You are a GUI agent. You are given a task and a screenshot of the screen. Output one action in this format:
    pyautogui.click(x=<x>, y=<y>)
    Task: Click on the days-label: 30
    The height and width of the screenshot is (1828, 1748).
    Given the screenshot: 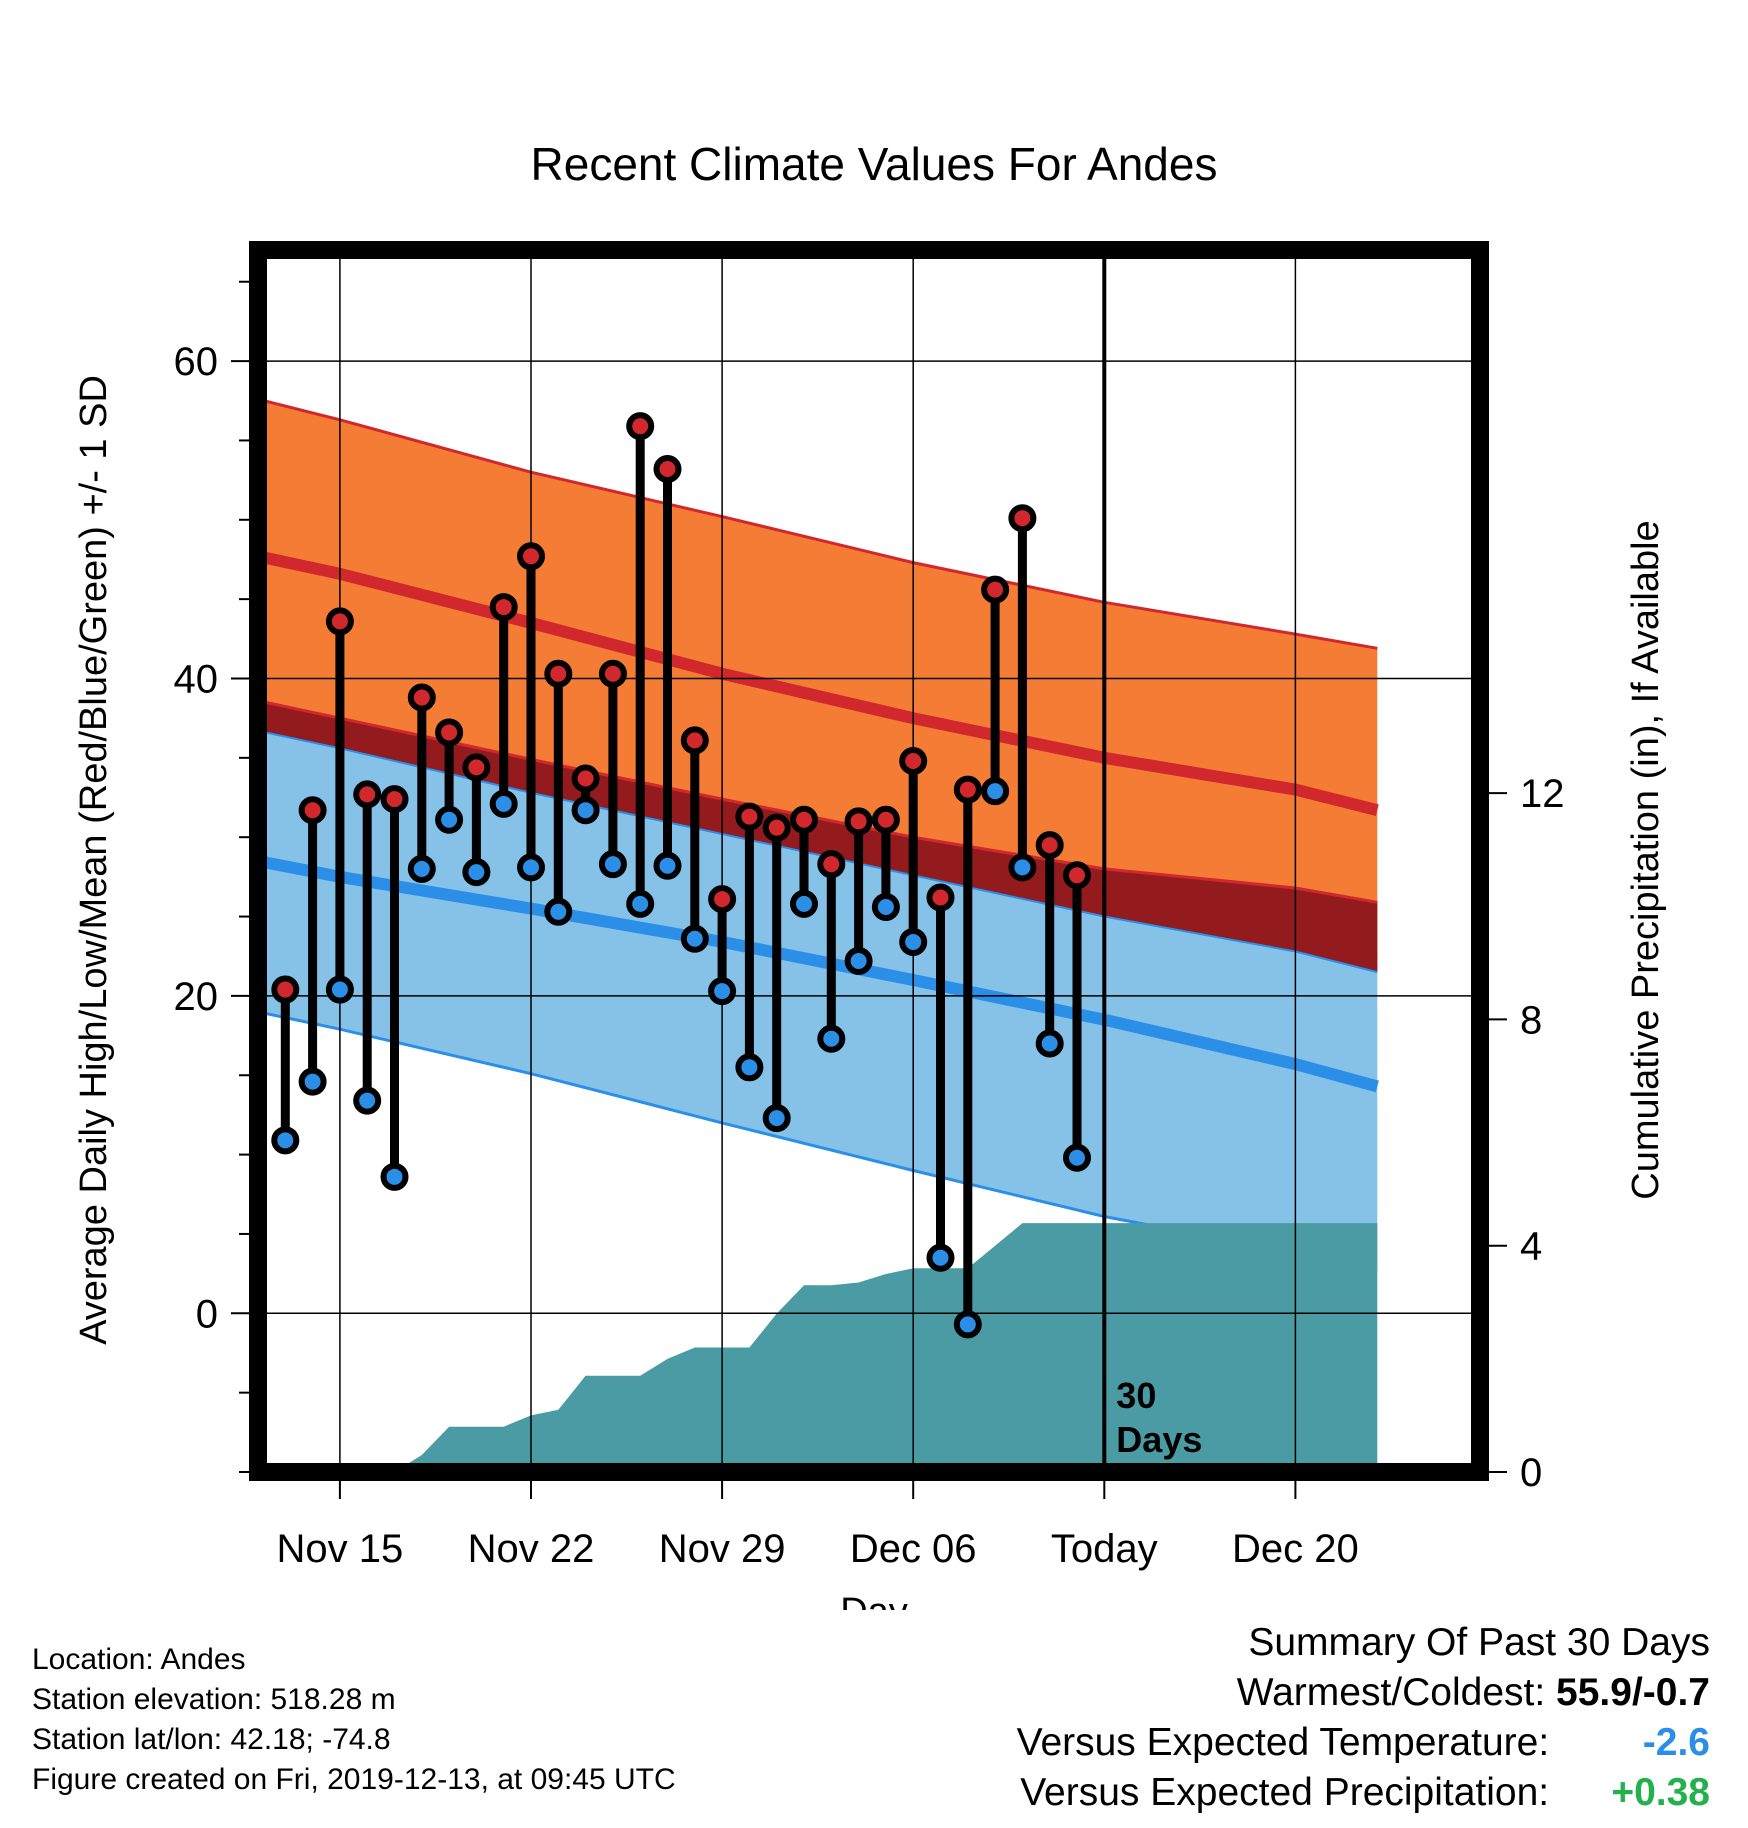 What is the action you would take?
    pyautogui.click(x=1136, y=1395)
    